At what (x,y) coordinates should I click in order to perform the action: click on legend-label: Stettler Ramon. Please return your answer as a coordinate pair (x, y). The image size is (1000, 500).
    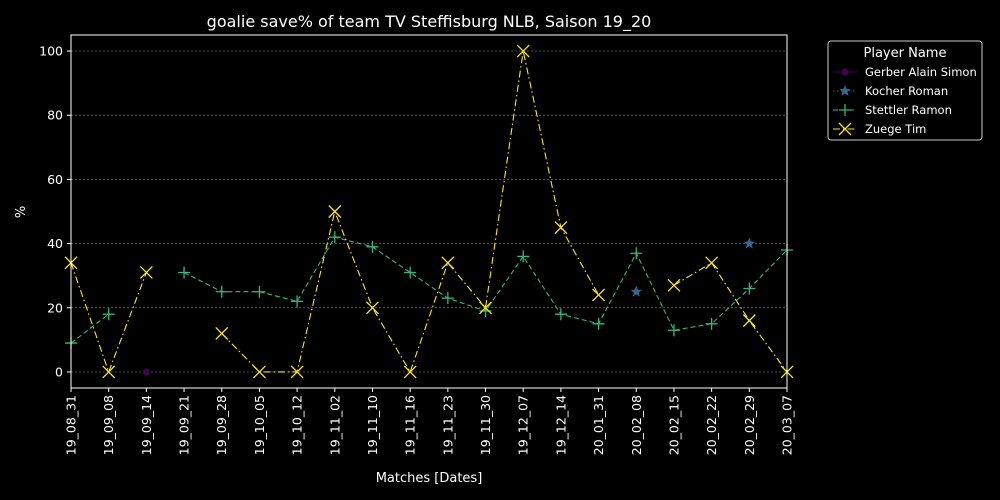
    Looking at the image, I should click on (908, 110).